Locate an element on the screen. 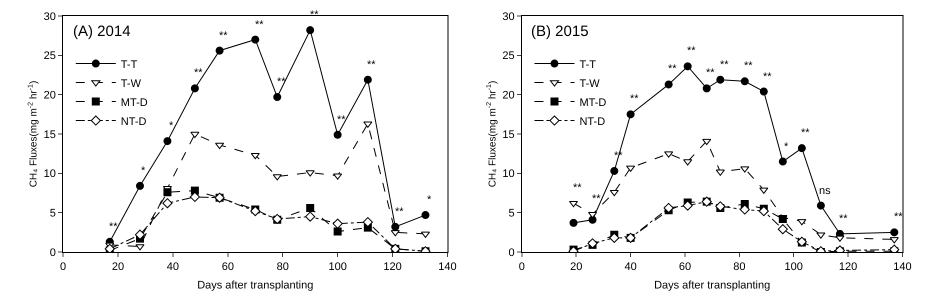 The height and width of the screenshot is (303, 942). annotation: ns is located at coordinates (825, 191).